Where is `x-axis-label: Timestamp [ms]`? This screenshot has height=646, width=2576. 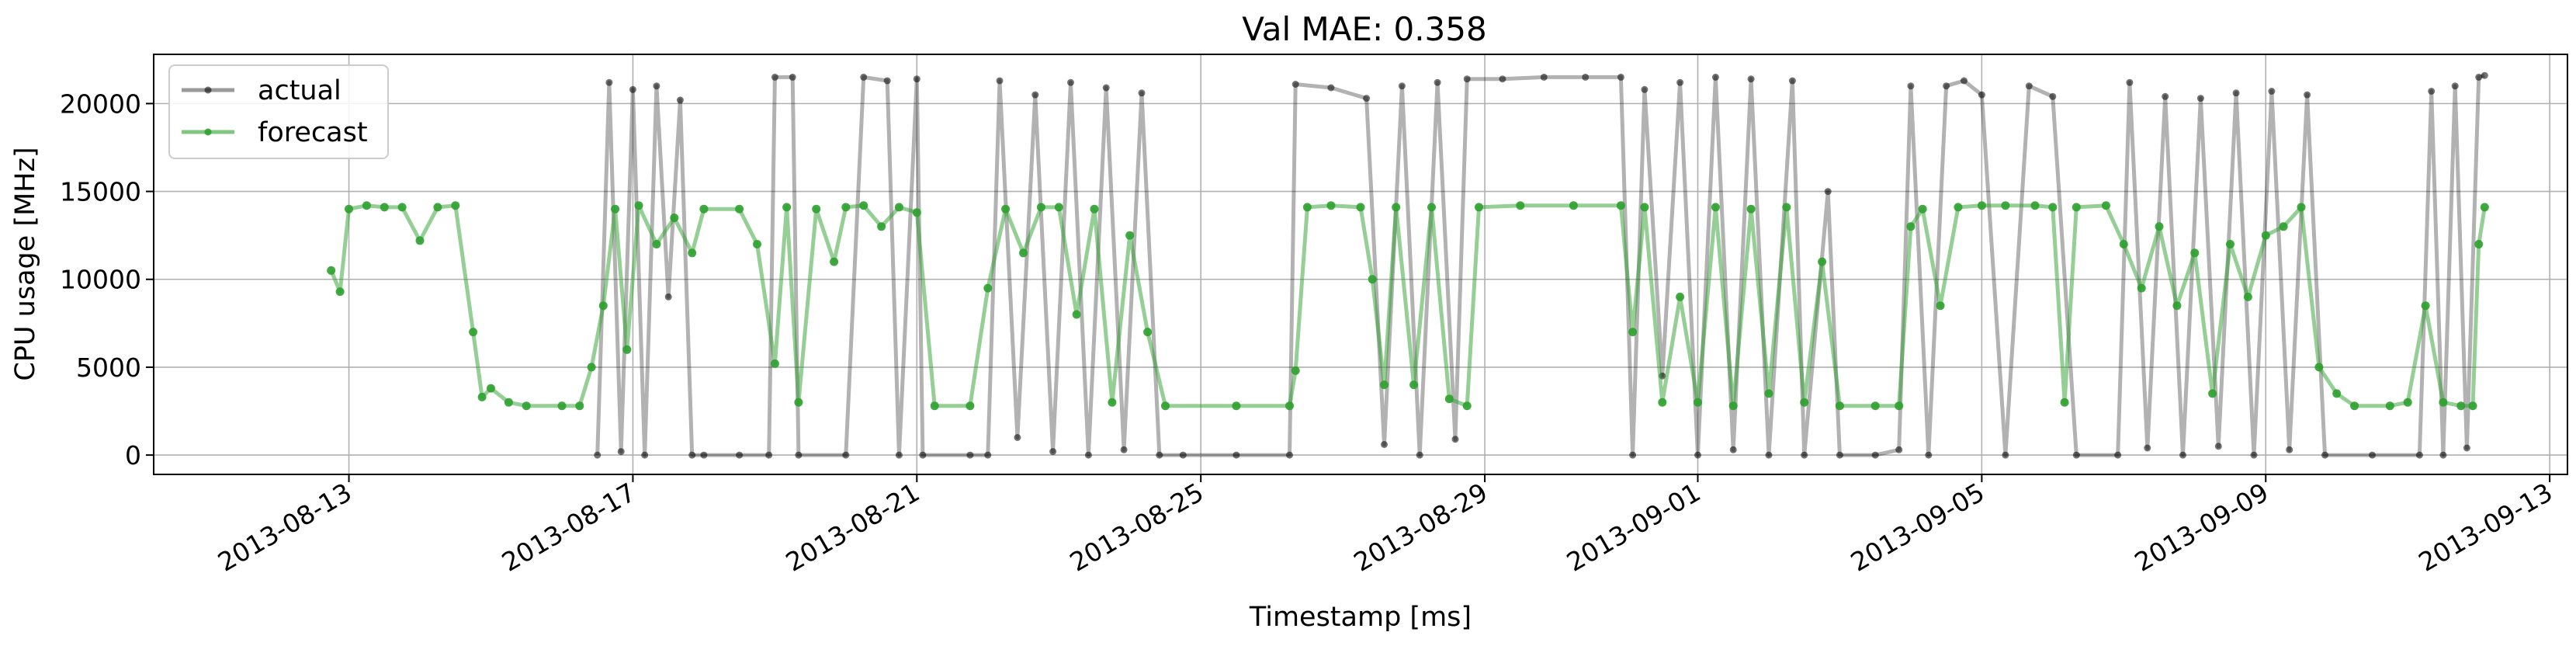 x-axis-label: Timestamp [ms] is located at coordinates (1360, 617).